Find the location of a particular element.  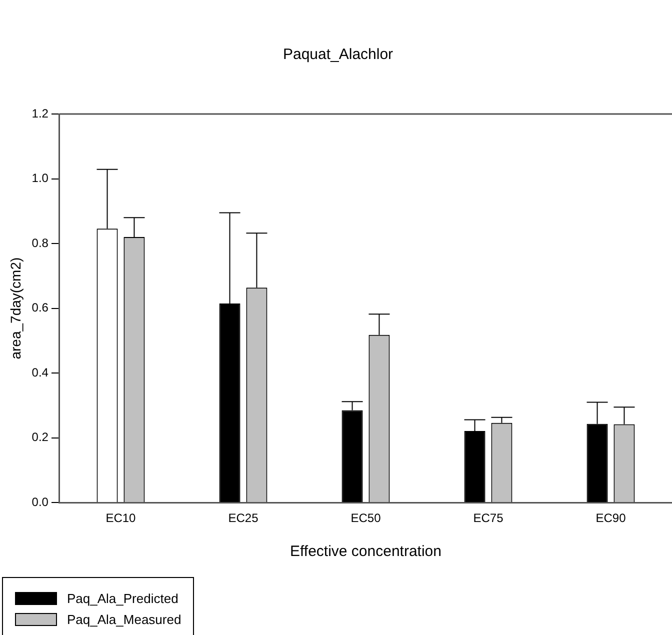

x-tick-label: EC25 is located at coordinates (243, 518).